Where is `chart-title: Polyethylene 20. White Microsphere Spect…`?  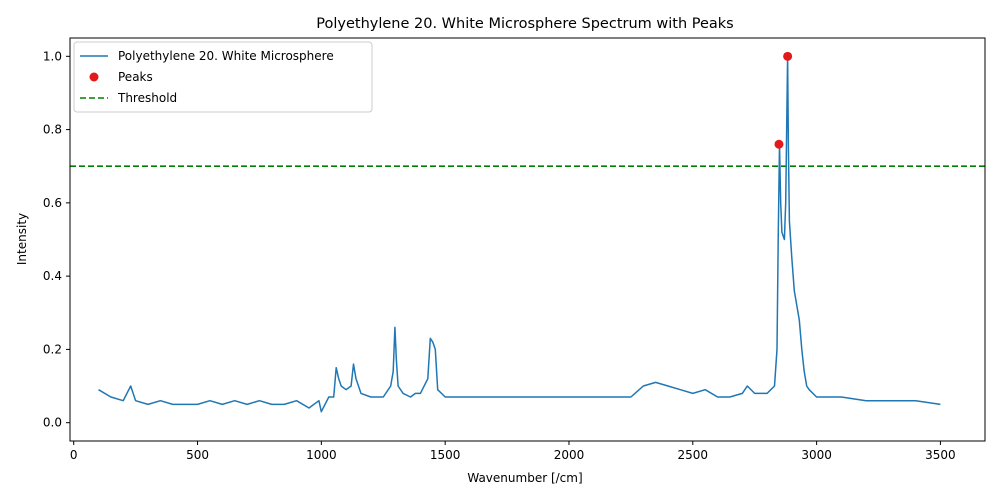
chart-title: Polyethylene 20. White Microsphere Spect… is located at coordinates (525, 24).